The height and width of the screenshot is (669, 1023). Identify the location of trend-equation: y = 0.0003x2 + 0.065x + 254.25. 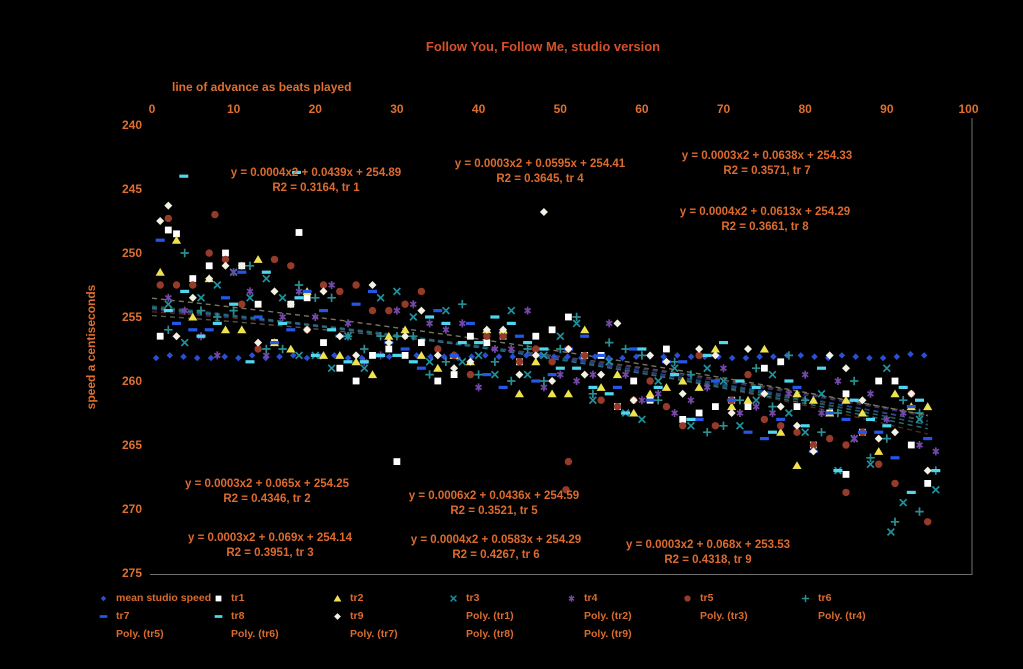
(267, 484).